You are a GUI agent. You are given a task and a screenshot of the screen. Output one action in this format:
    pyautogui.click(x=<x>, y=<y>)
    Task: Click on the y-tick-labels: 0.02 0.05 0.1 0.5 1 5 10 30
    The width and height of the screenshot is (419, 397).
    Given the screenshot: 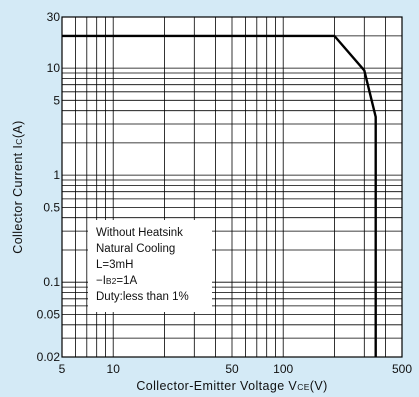 What is the action you would take?
    pyautogui.click(x=49, y=187)
    